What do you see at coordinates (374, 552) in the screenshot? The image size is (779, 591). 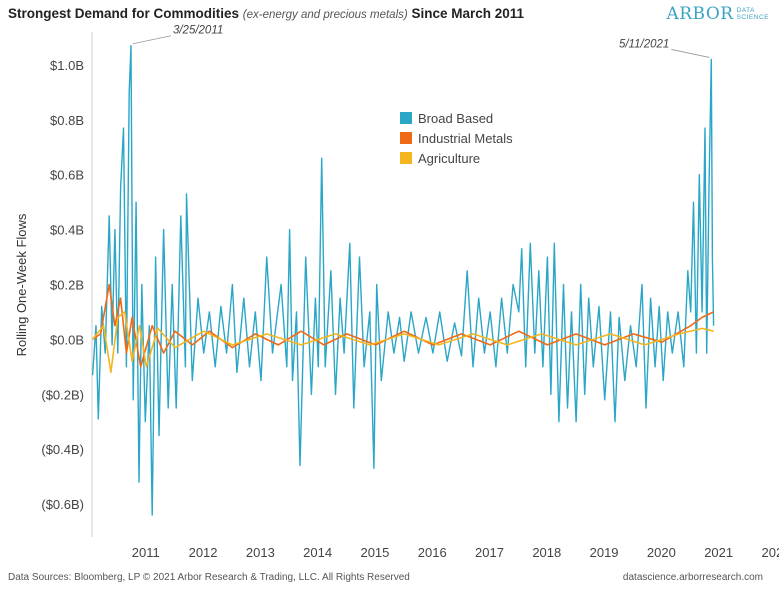 I see `x-tick-label: 2015` at bounding box center [374, 552].